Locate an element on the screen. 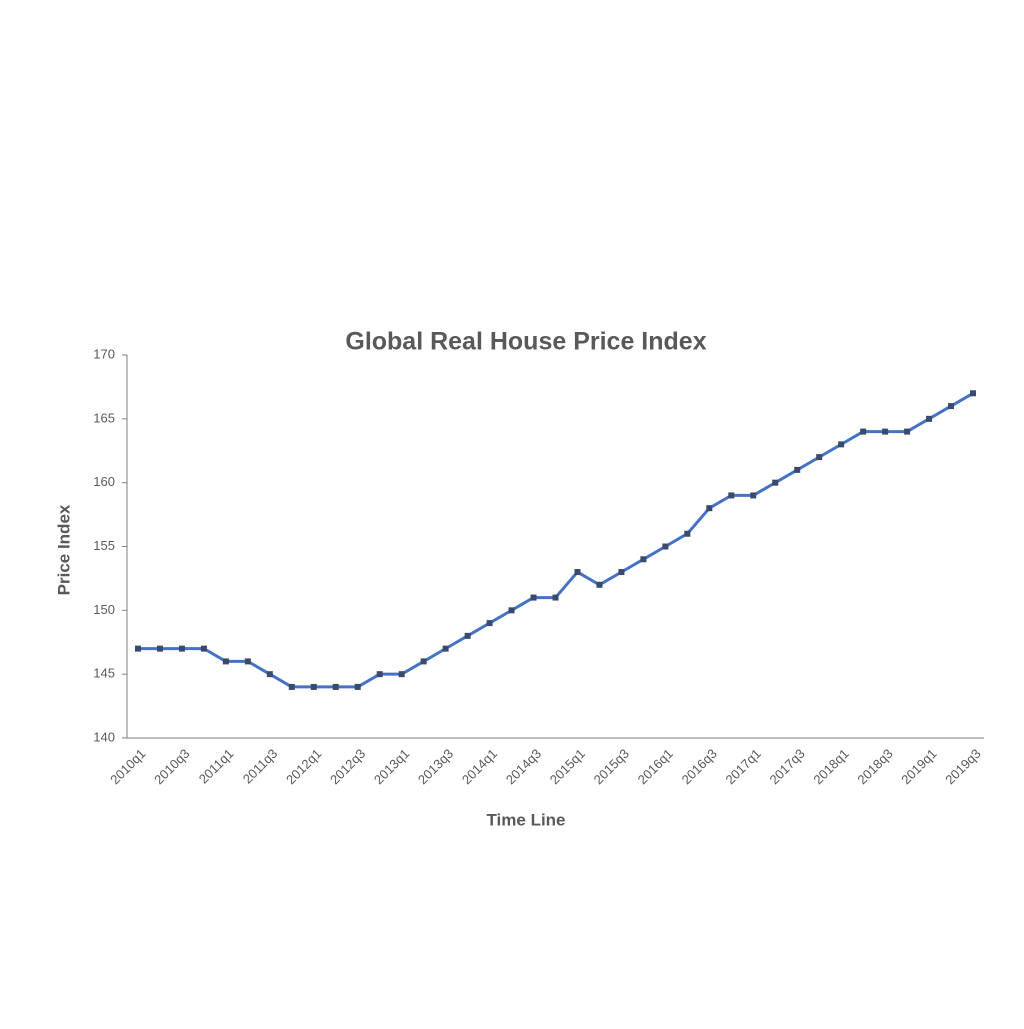 This screenshot has width=1024, height=1029. x-tick-label: 2011q1 is located at coordinates (216, 766).